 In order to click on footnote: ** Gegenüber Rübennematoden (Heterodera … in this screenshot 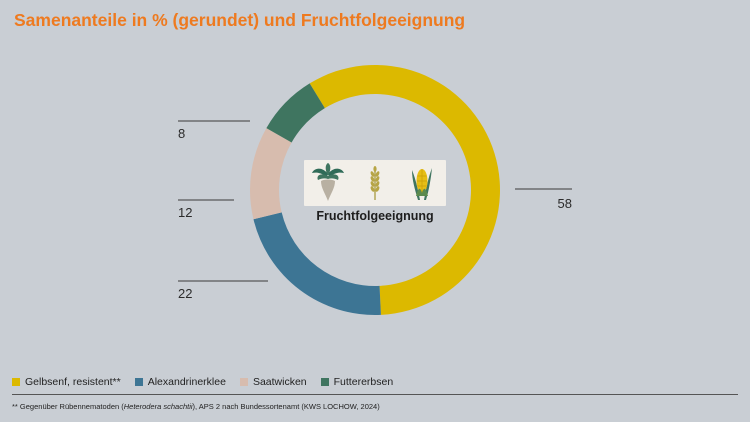, I will do `click(196, 406)`.